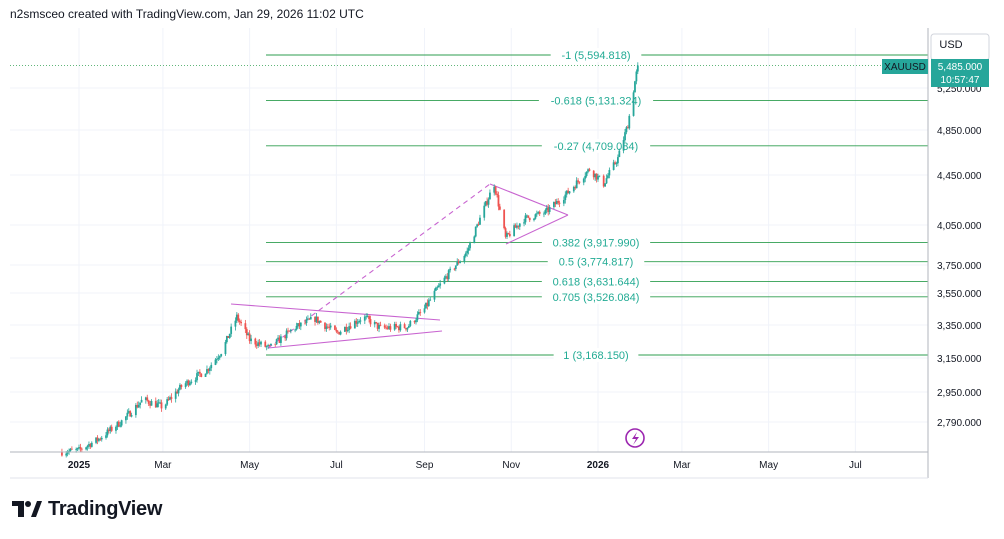 This screenshot has height=539, width=1004. Describe the element at coordinates (597, 281) in the screenshot. I see `fib-level: 0.618 (3,631.644)` at that location.